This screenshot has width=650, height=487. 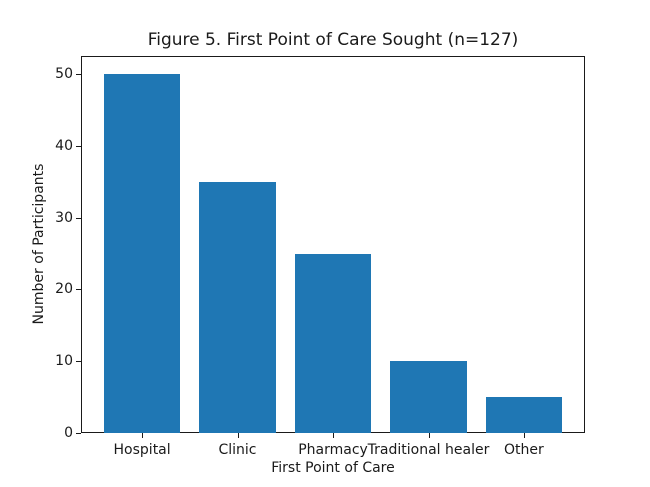 I want to click on x-axis-label: First Point of Care, so click(x=333, y=468).